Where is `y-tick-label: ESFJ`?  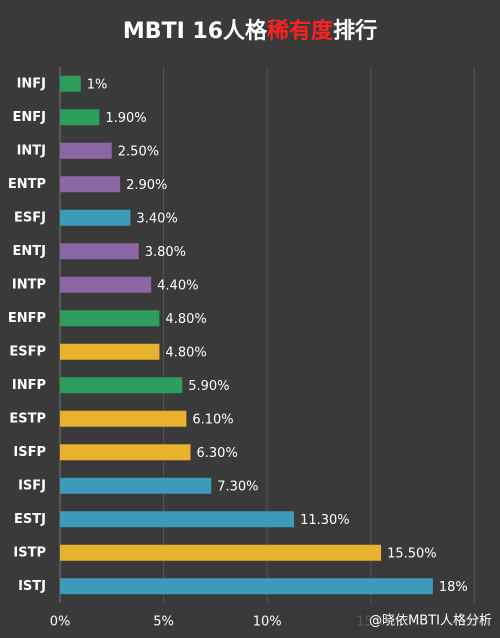 y-tick-label: ESFJ is located at coordinates (30, 217).